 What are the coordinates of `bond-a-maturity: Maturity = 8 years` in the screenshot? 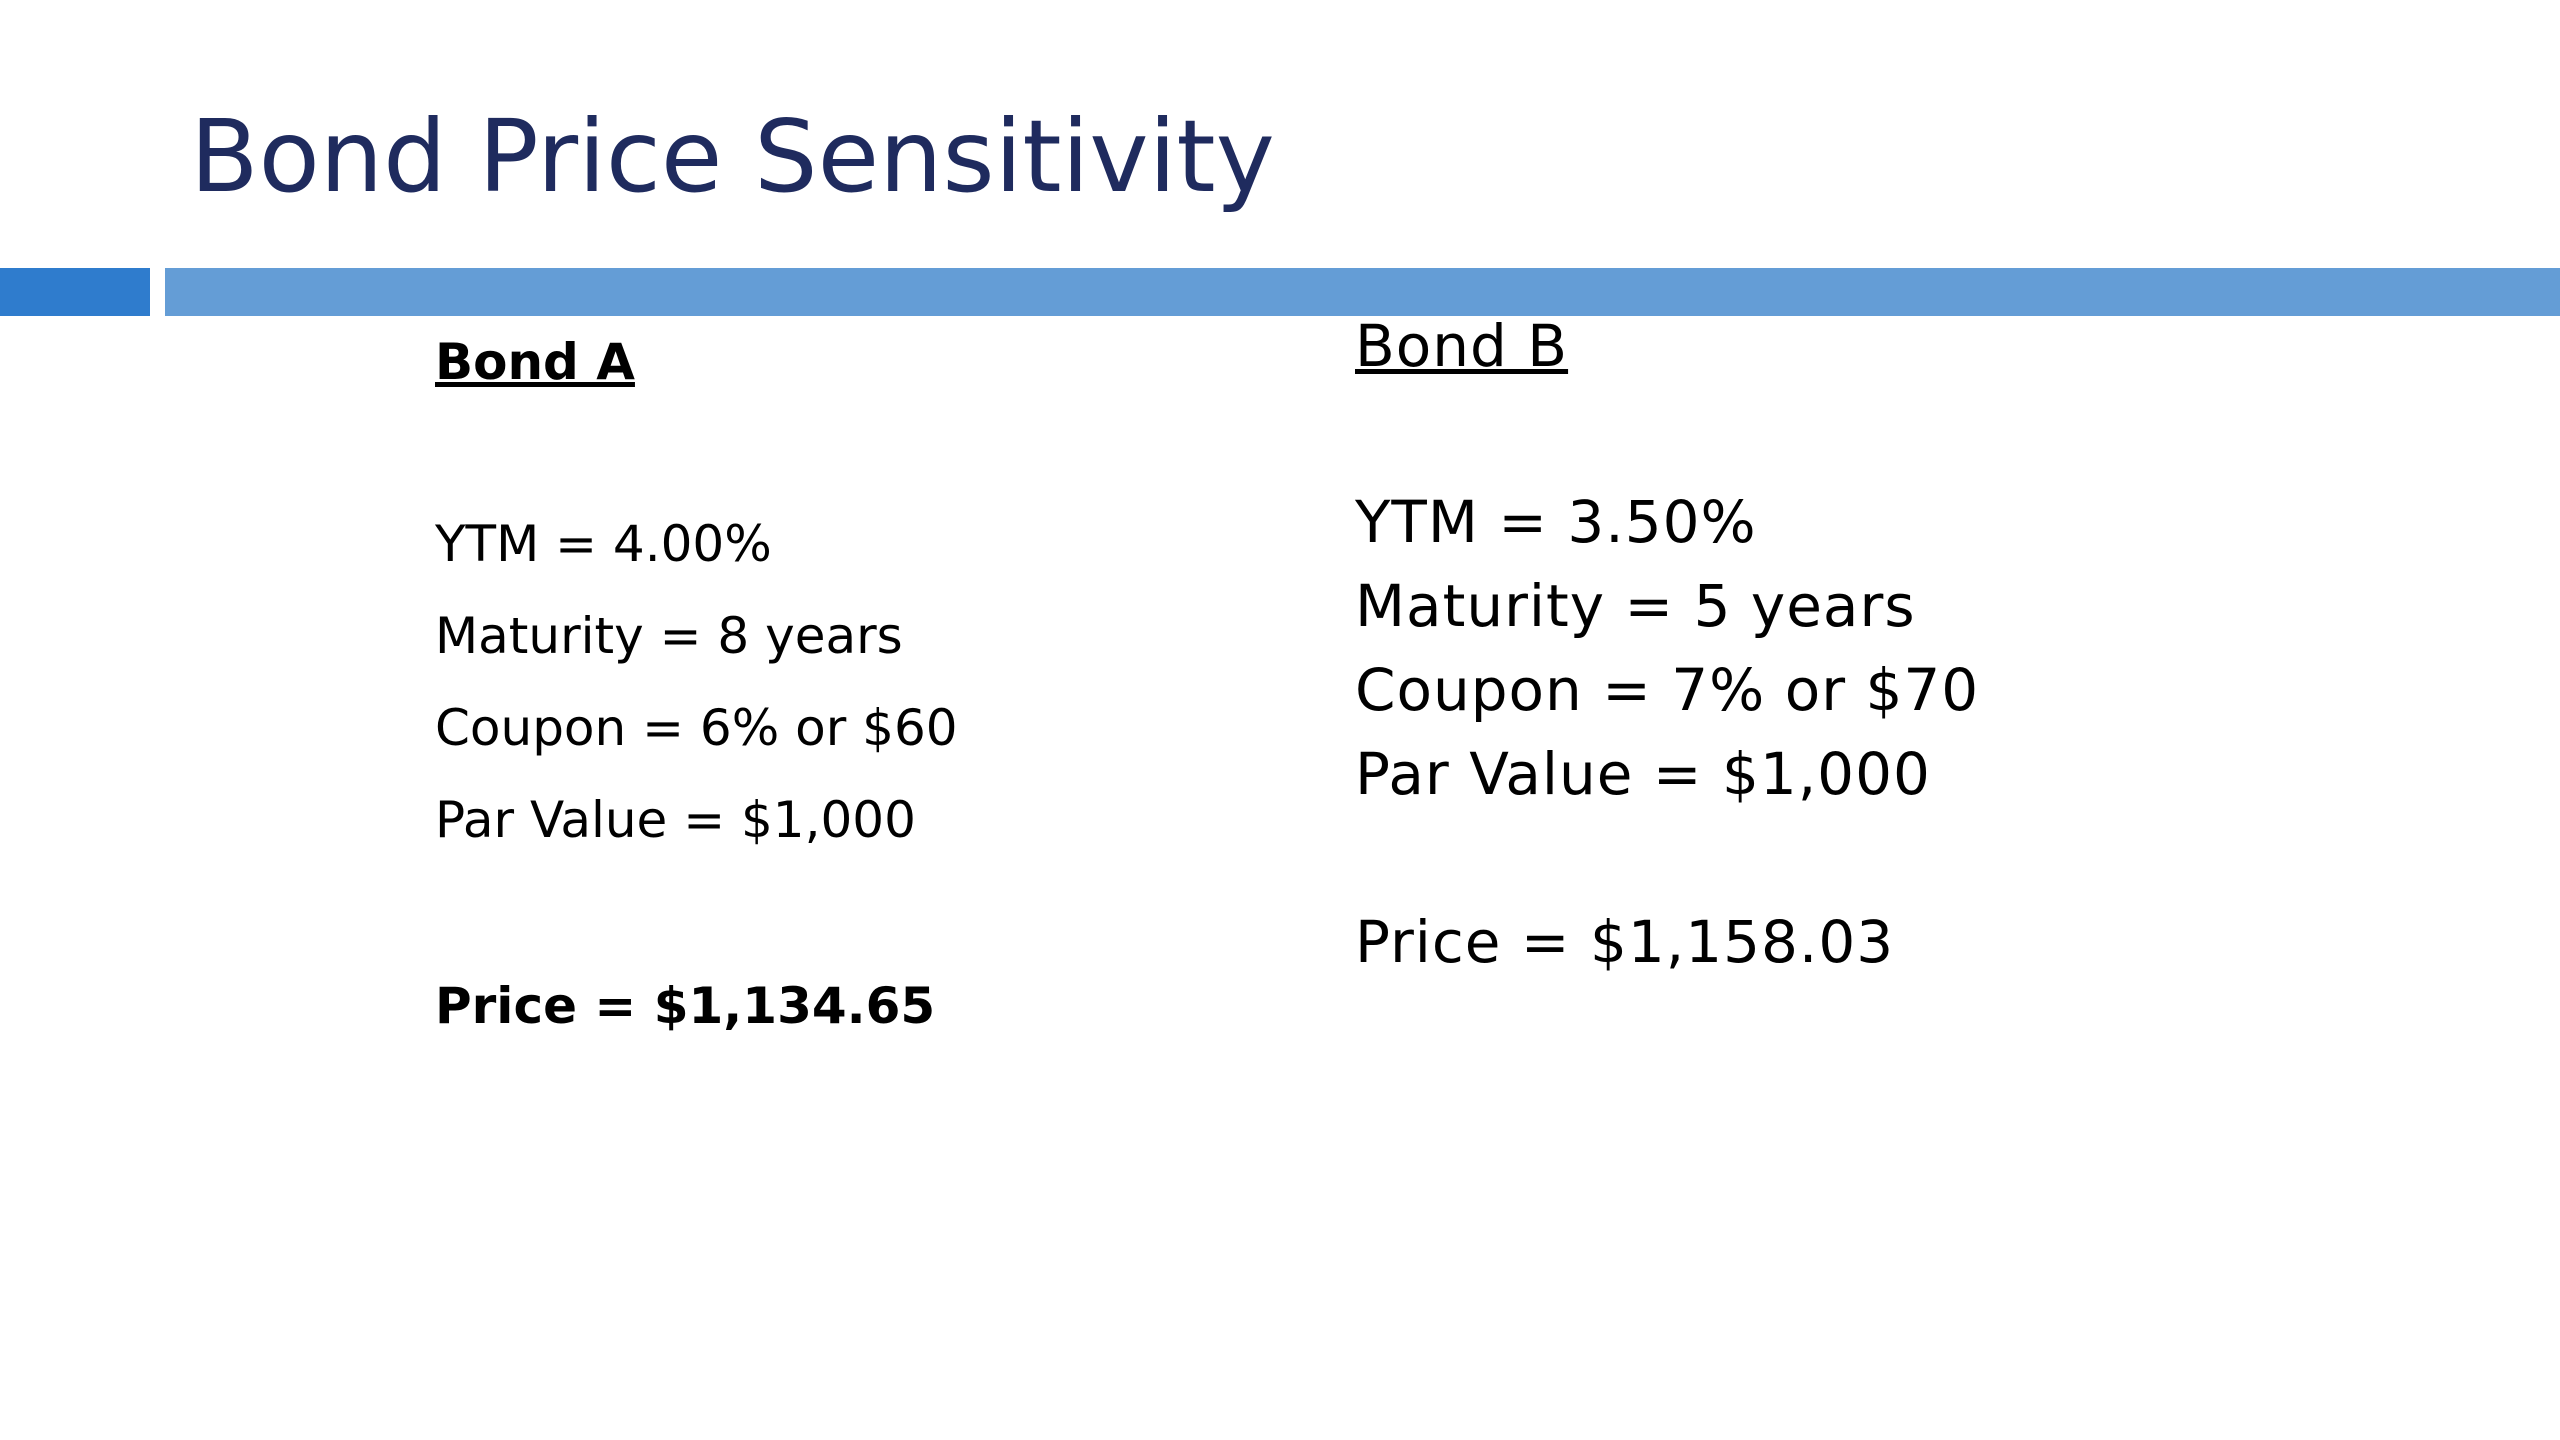 It's located at (669, 636).